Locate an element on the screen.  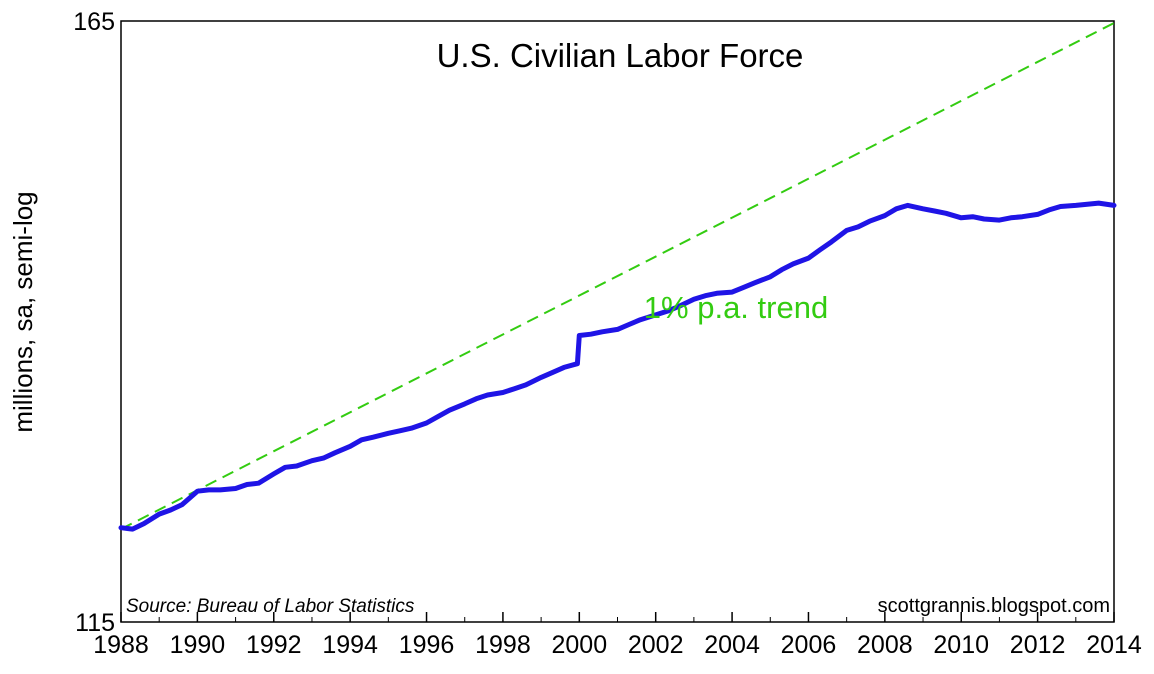
x-tick-label-2002: 2002 is located at coordinates (656, 645).